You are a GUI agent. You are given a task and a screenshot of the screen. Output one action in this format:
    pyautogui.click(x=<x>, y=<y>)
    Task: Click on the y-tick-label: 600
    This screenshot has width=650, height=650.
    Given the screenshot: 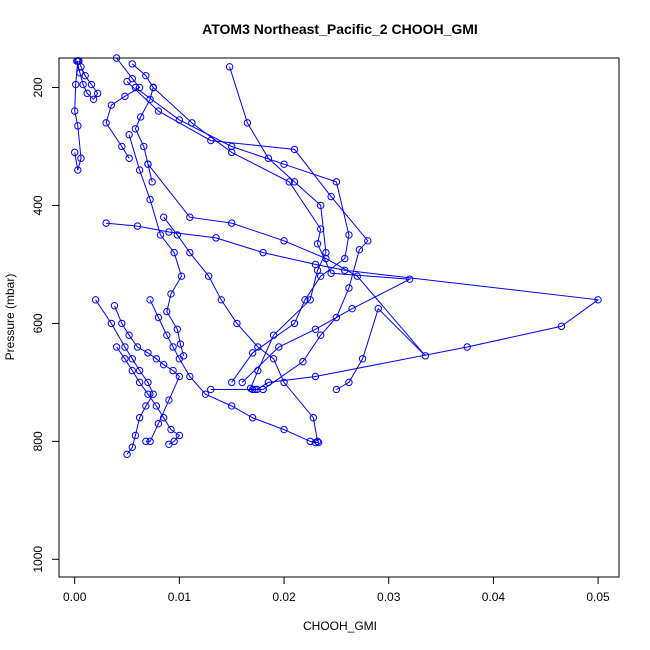 What is the action you would take?
    pyautogui.click(x=38, y=323)
    